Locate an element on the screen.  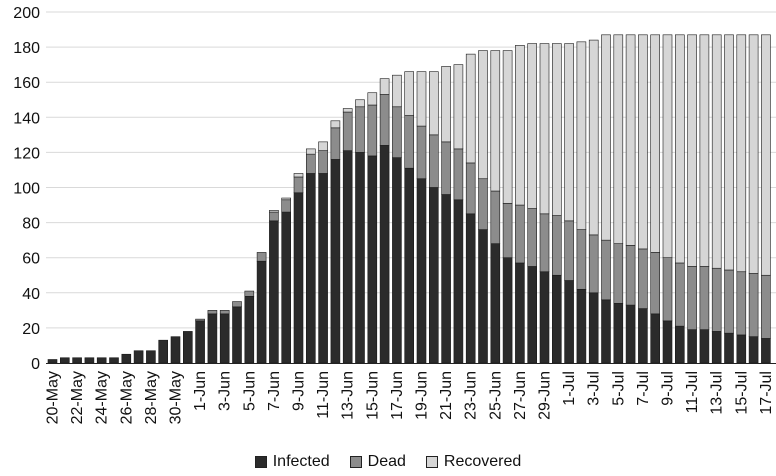
legend-label-dead: Dead is located at coordinates (386, 461).